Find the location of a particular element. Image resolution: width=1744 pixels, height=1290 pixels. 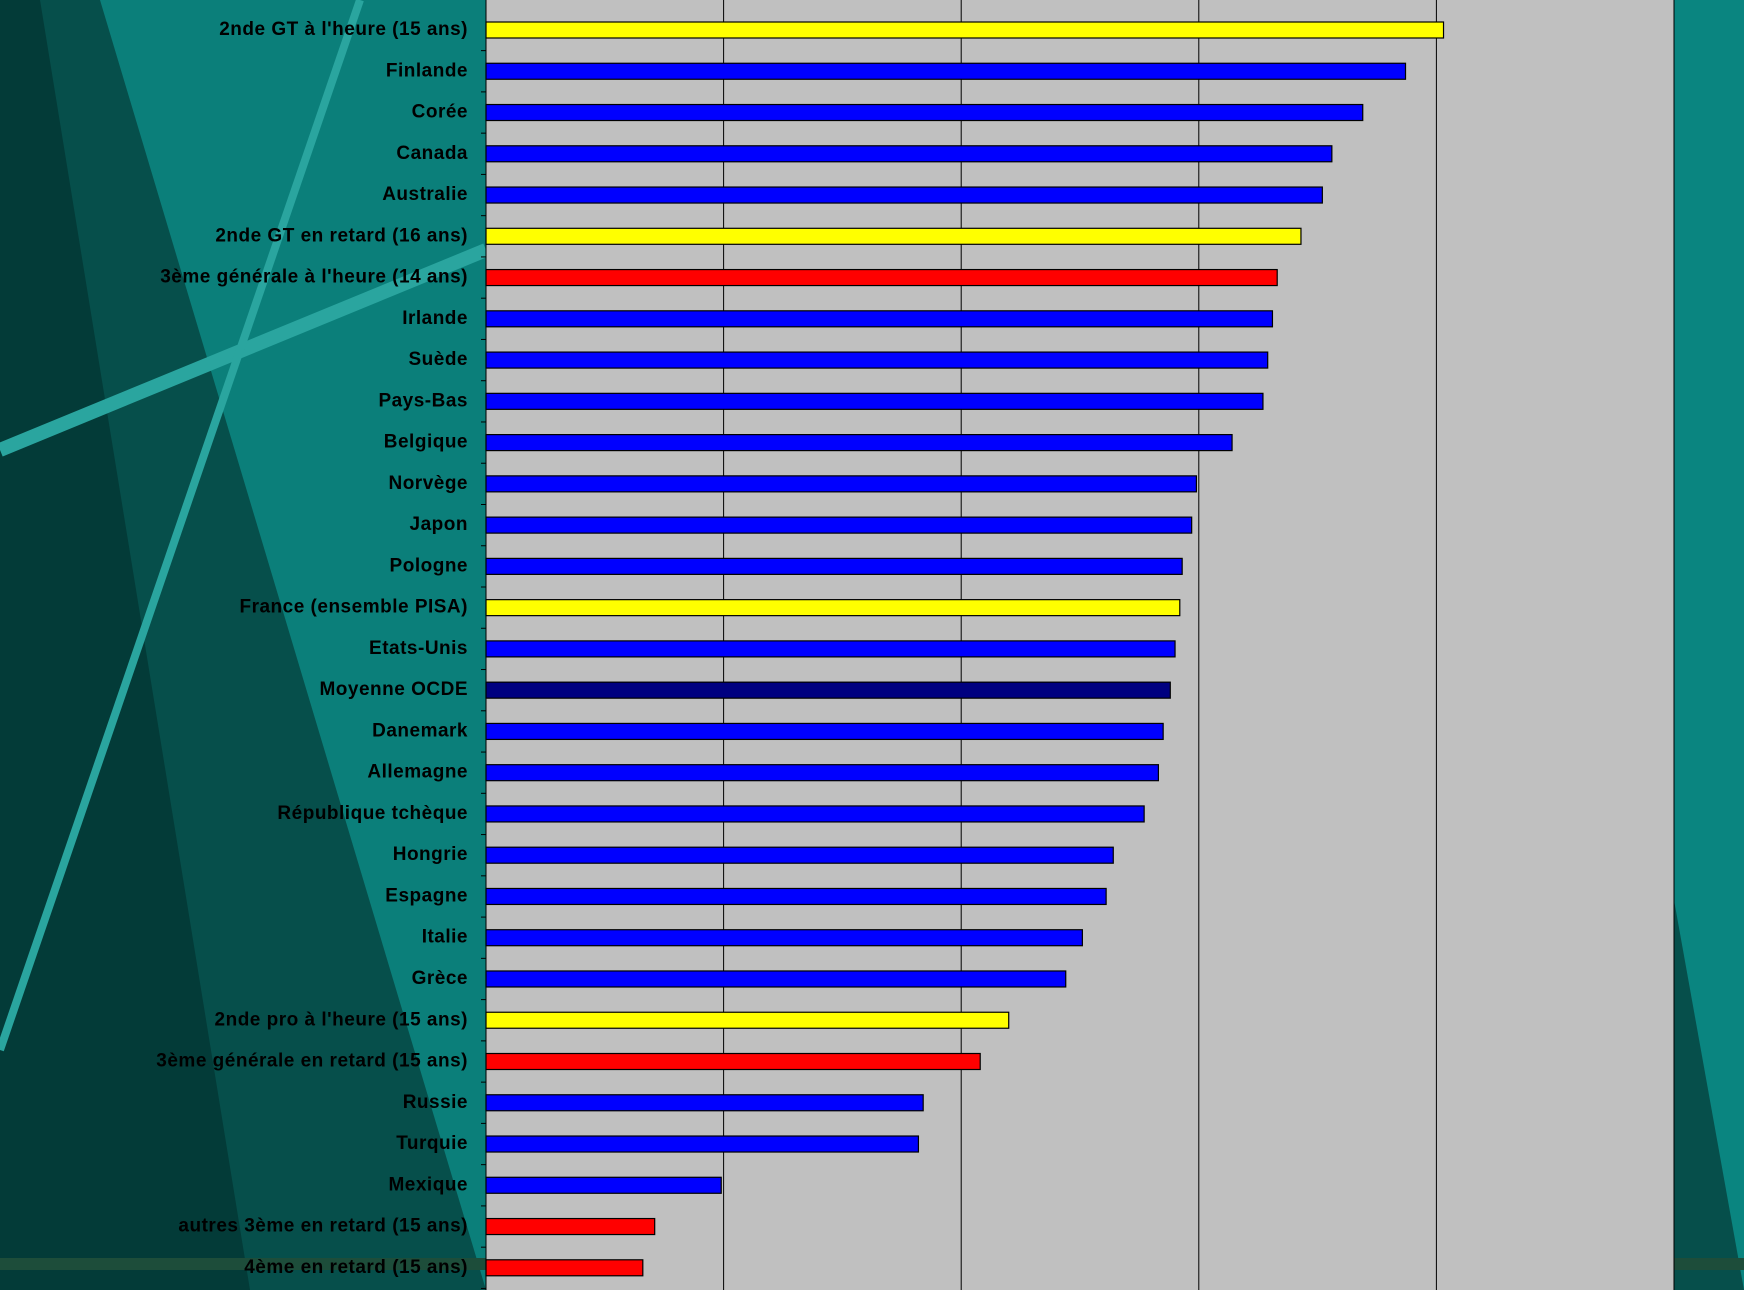

y-tick-label: 2nde pro à l'heure (15 ans) is located at coordinates (341, 1019).